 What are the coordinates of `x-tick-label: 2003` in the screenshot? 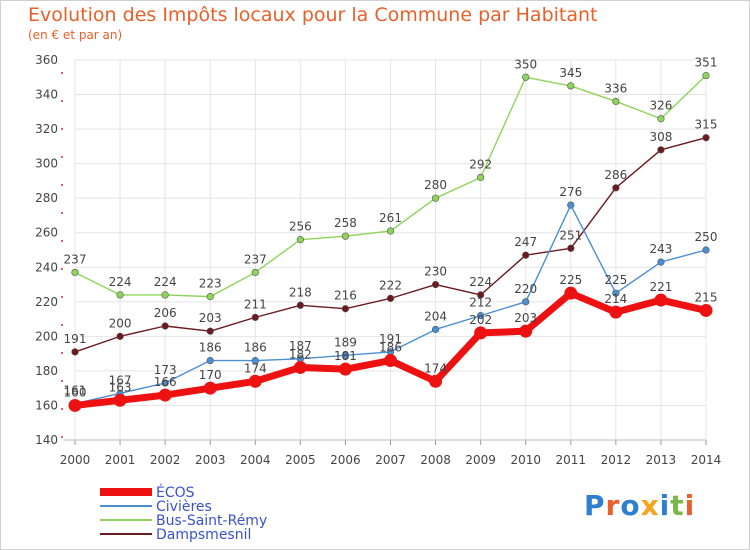 It's located at (210, 460).